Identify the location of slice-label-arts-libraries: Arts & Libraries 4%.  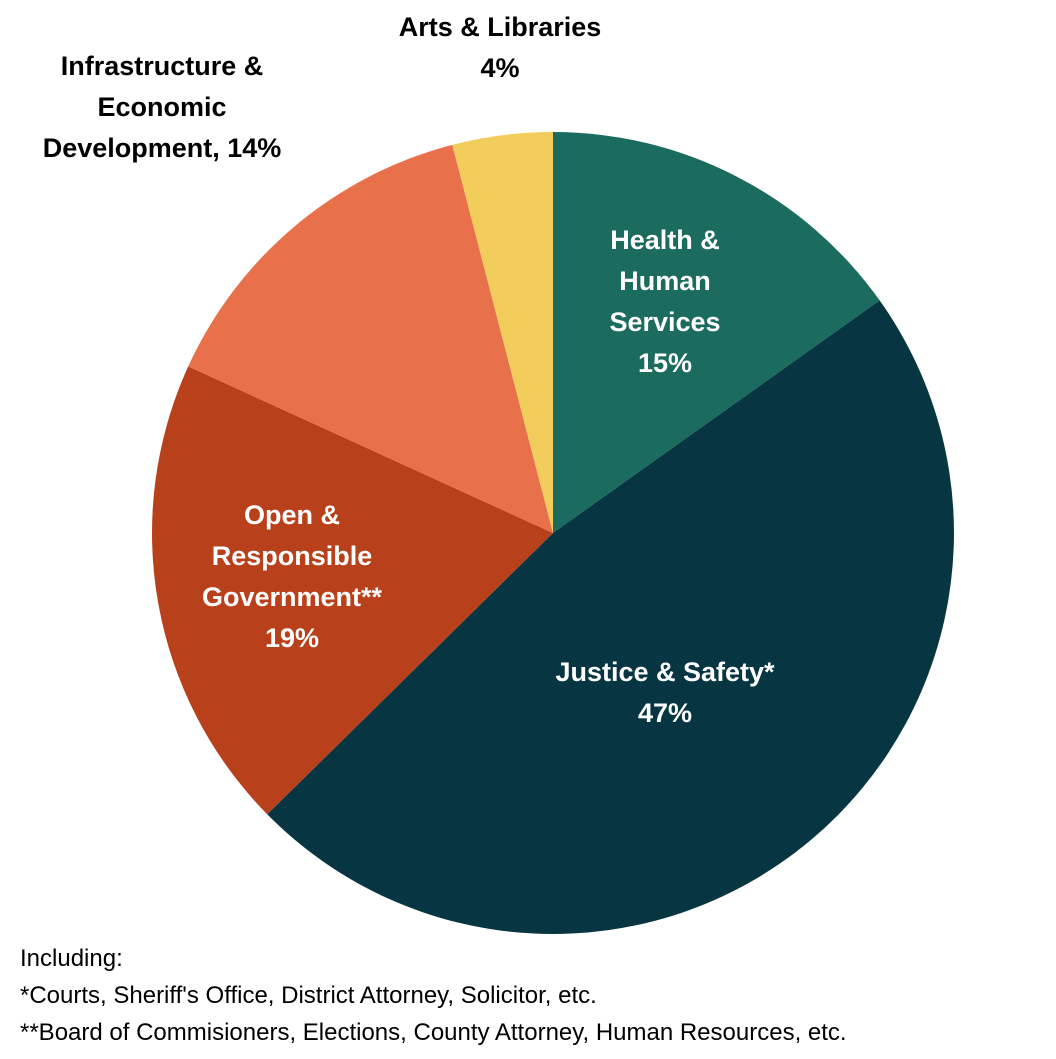
(500, 47).